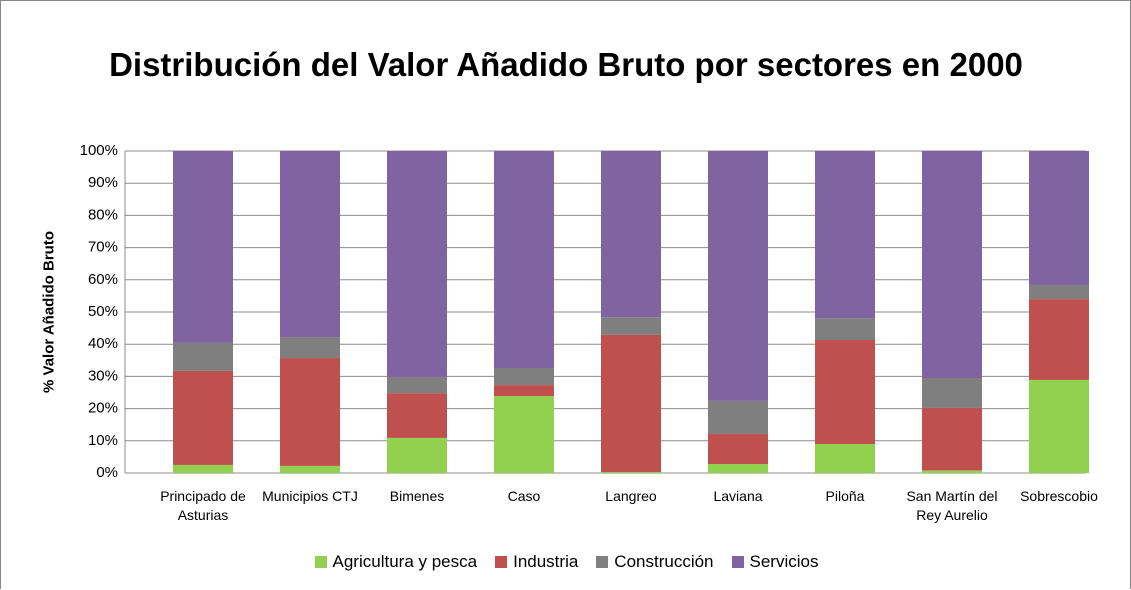 The width and height of the screenshot is (1131, 590). Describe the element at coordinates (524, 496) in the screenshot. I see `x-tick-label: Caso` at that location.